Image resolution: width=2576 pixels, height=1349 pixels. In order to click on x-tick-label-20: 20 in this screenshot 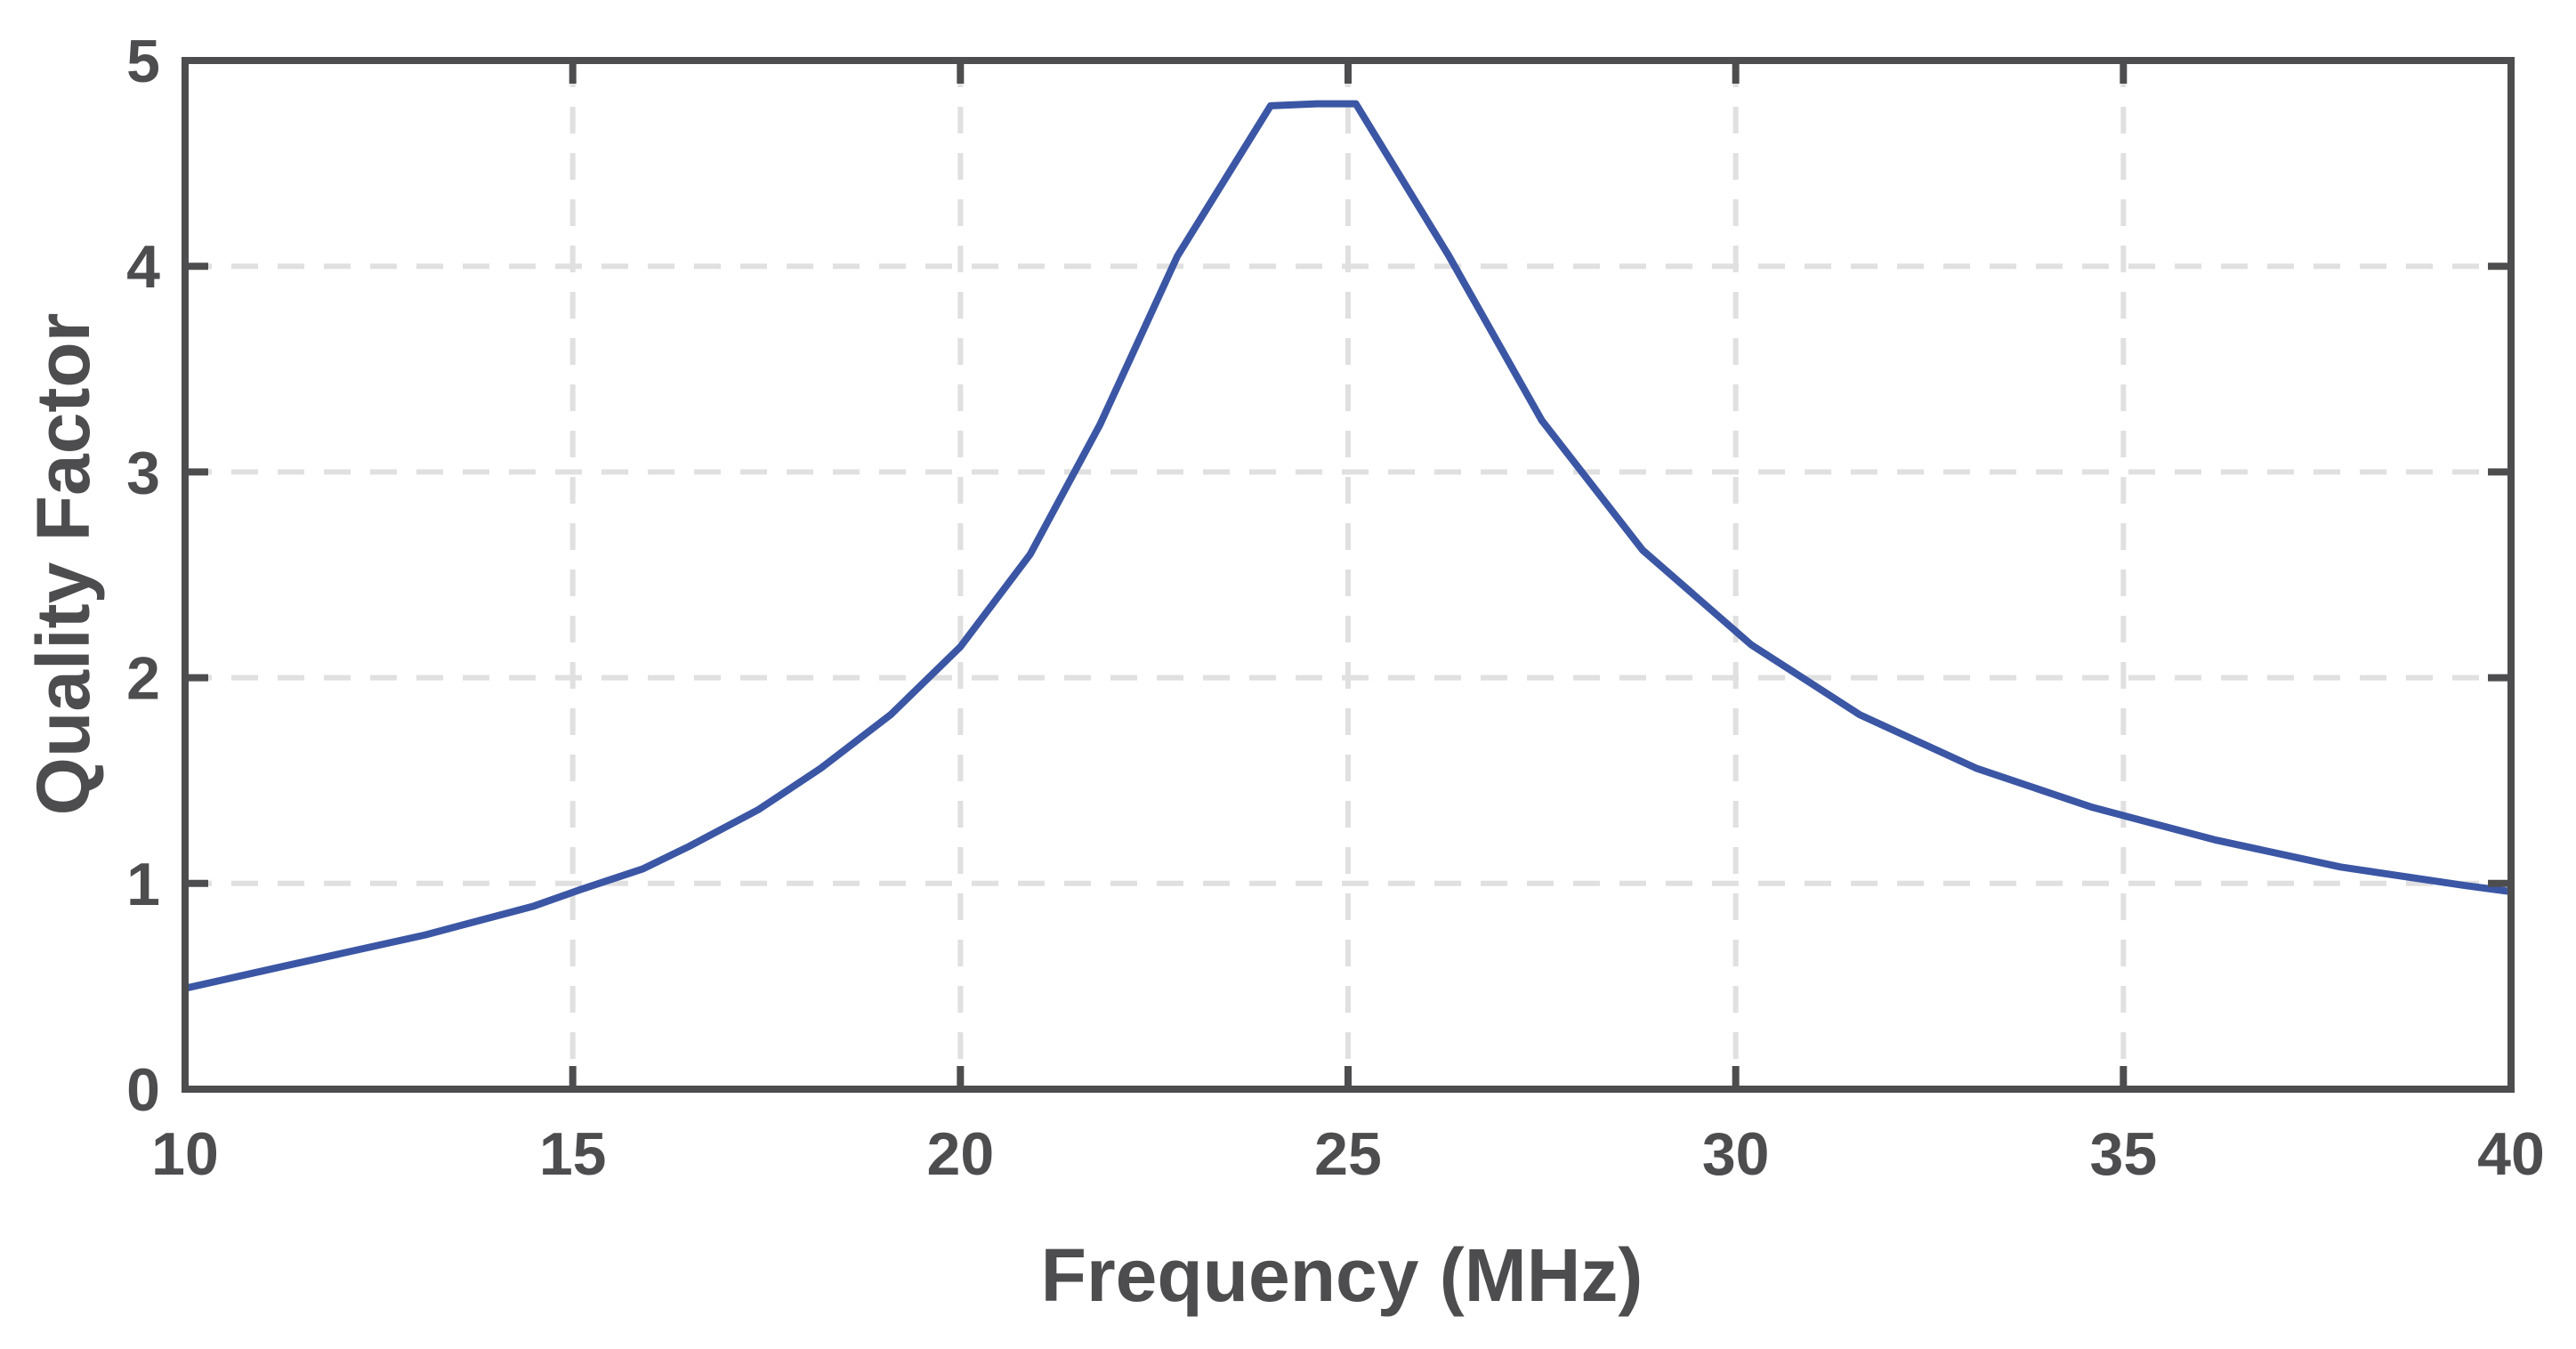, I will do `click(961, 1154)`.